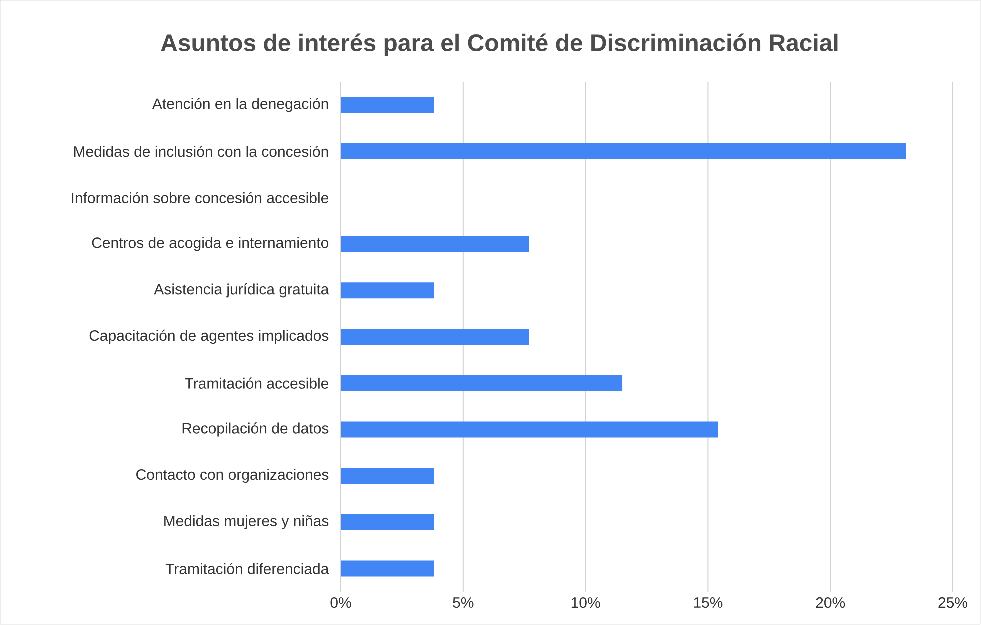 The image size is (981, 625). Describe the element at coordinates (499, 45) in the screenshot. I see `chart-title: Asuntos de interés para el Comité de Discriminación Racial` at that location.